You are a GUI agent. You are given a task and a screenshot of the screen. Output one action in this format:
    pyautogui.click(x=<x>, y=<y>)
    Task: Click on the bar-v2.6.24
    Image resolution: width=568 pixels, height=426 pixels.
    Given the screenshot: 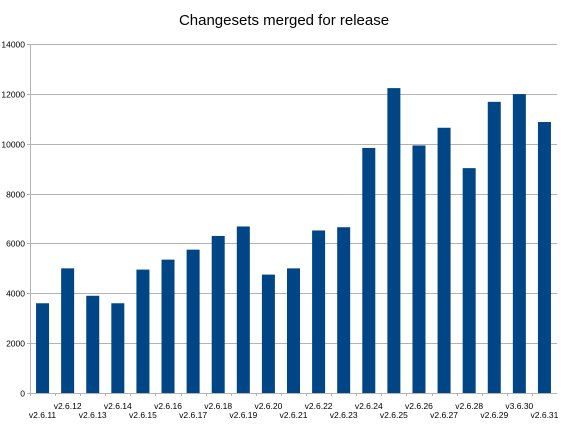 What is the action you would take?
    pyautogui.click(x=369, y=270)
    